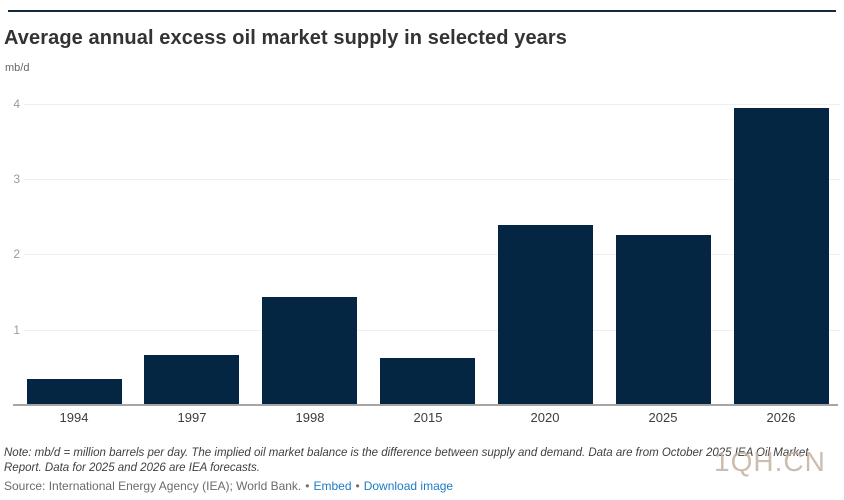 The width and height of the screenshot is (844, 500). I want to click on y-tick-label-4: 4, so click(16, 104).